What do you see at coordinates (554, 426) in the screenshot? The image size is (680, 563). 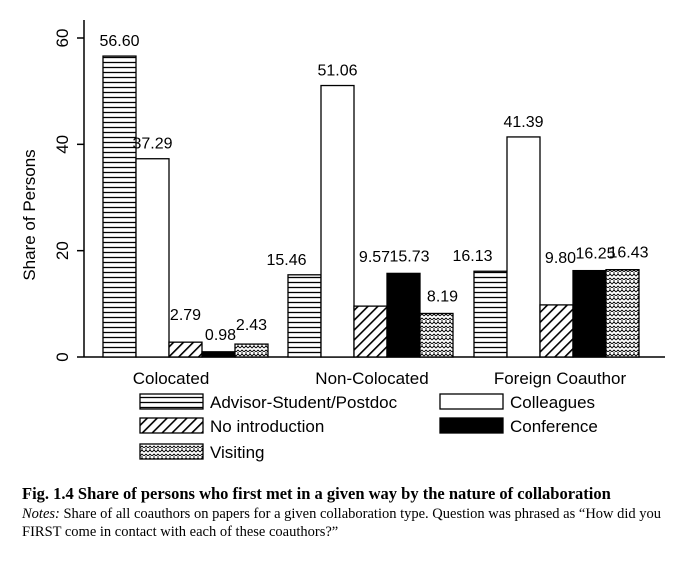 I see `legend-label: Conference` at bounding box center [554, 426].